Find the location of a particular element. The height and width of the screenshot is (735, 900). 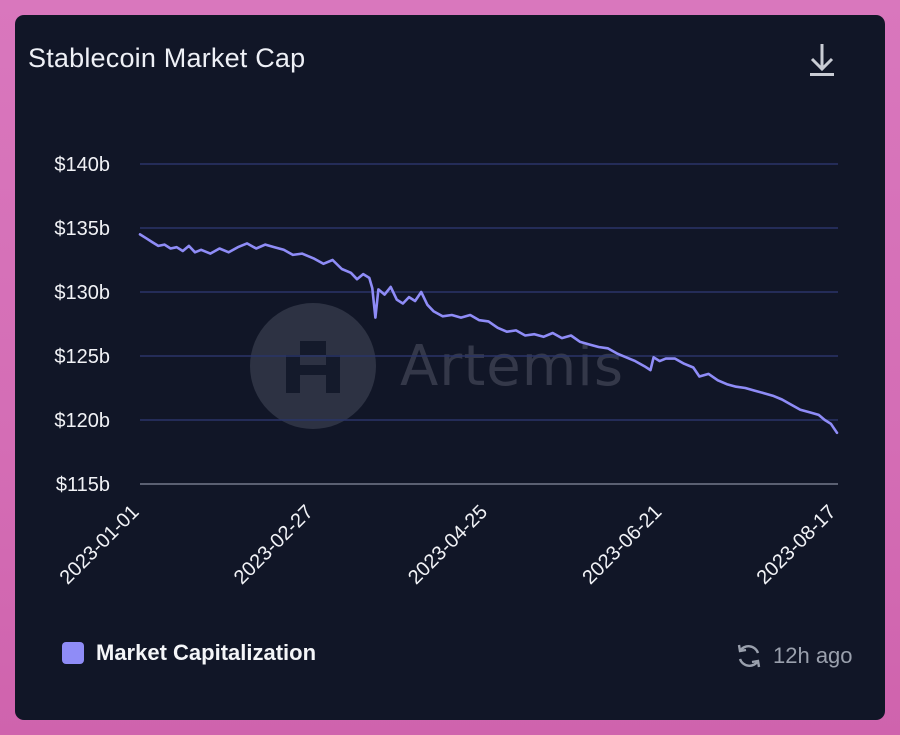

y-tick-label: $140b is located at coordinates (82, 165).